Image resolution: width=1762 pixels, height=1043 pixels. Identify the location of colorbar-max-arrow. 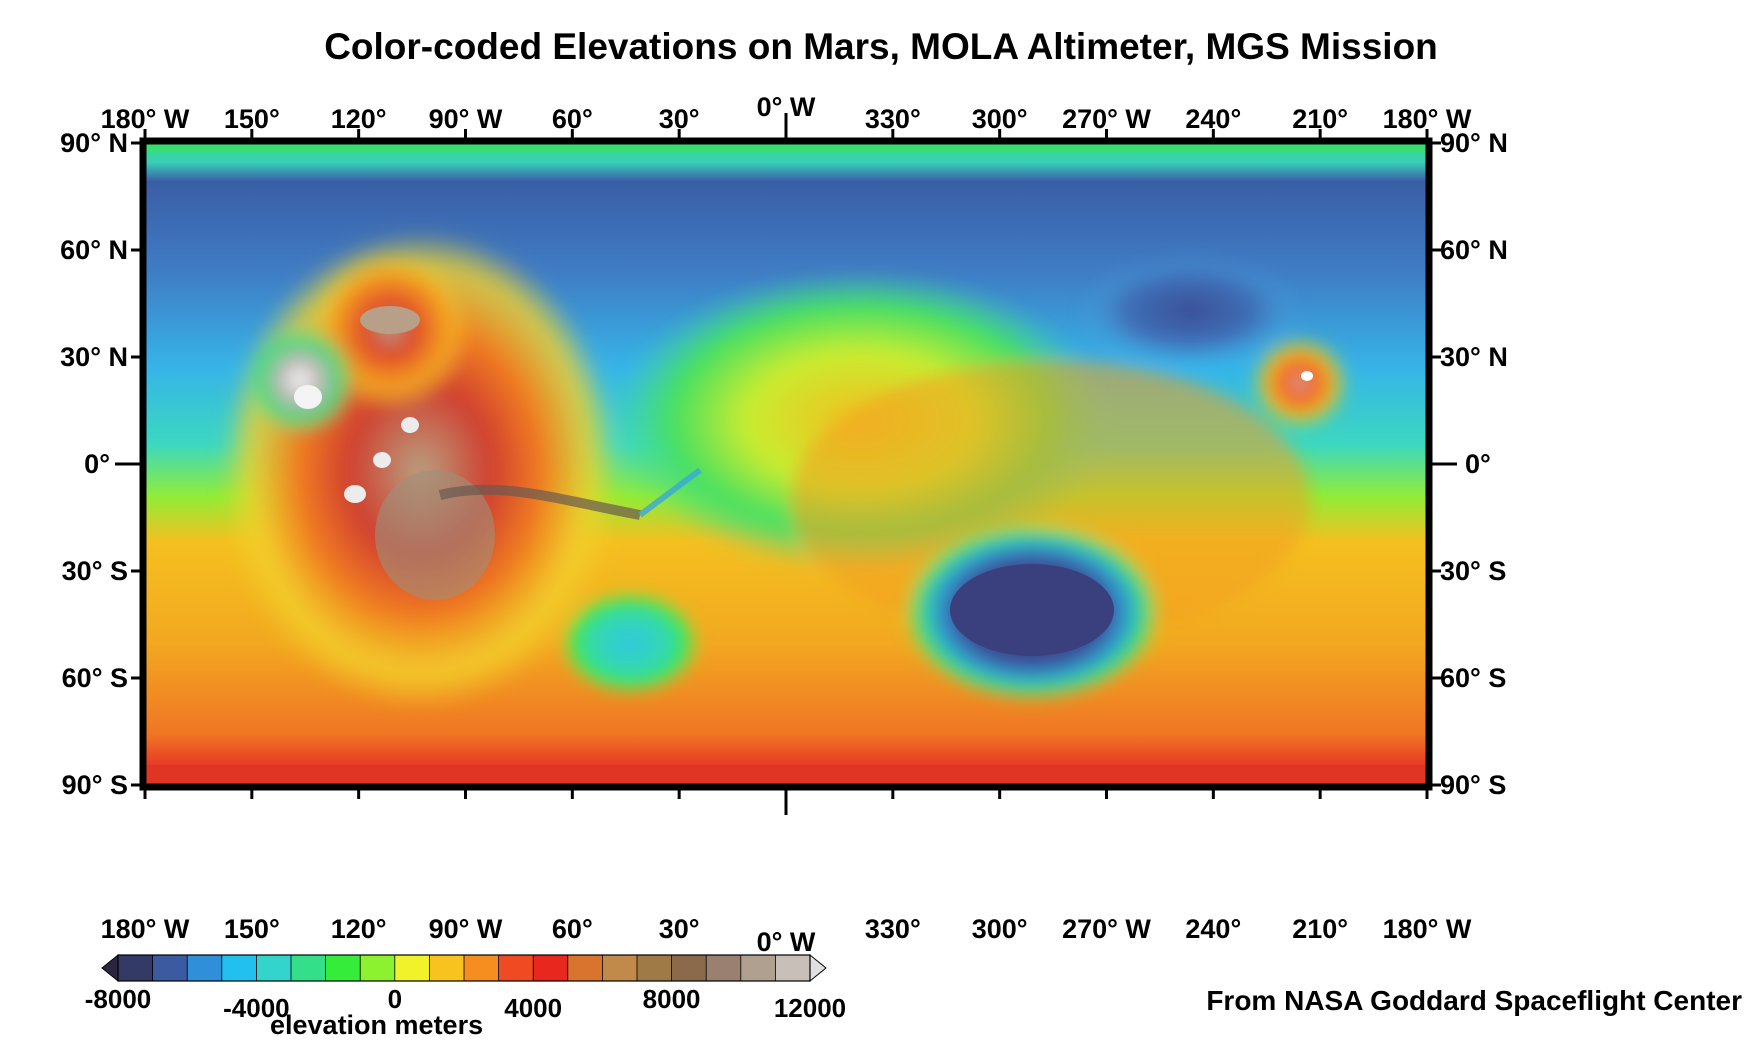
(818, 968).